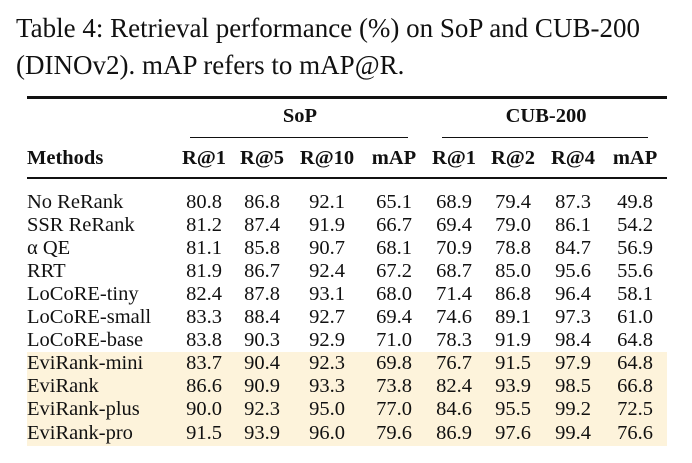  I want to click on value-cell: 87.8, so click(262, 294).